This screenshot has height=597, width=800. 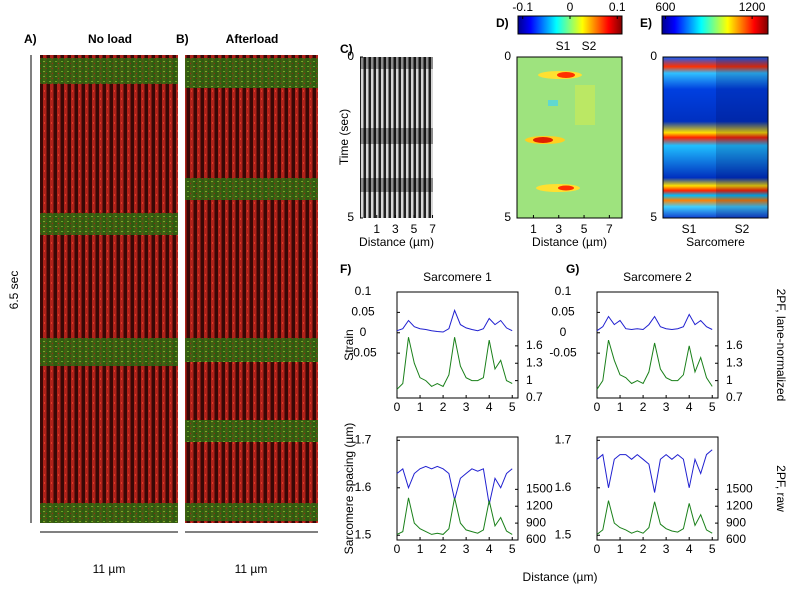 I want to click on panel-label: F), so click(x=345, y=269).